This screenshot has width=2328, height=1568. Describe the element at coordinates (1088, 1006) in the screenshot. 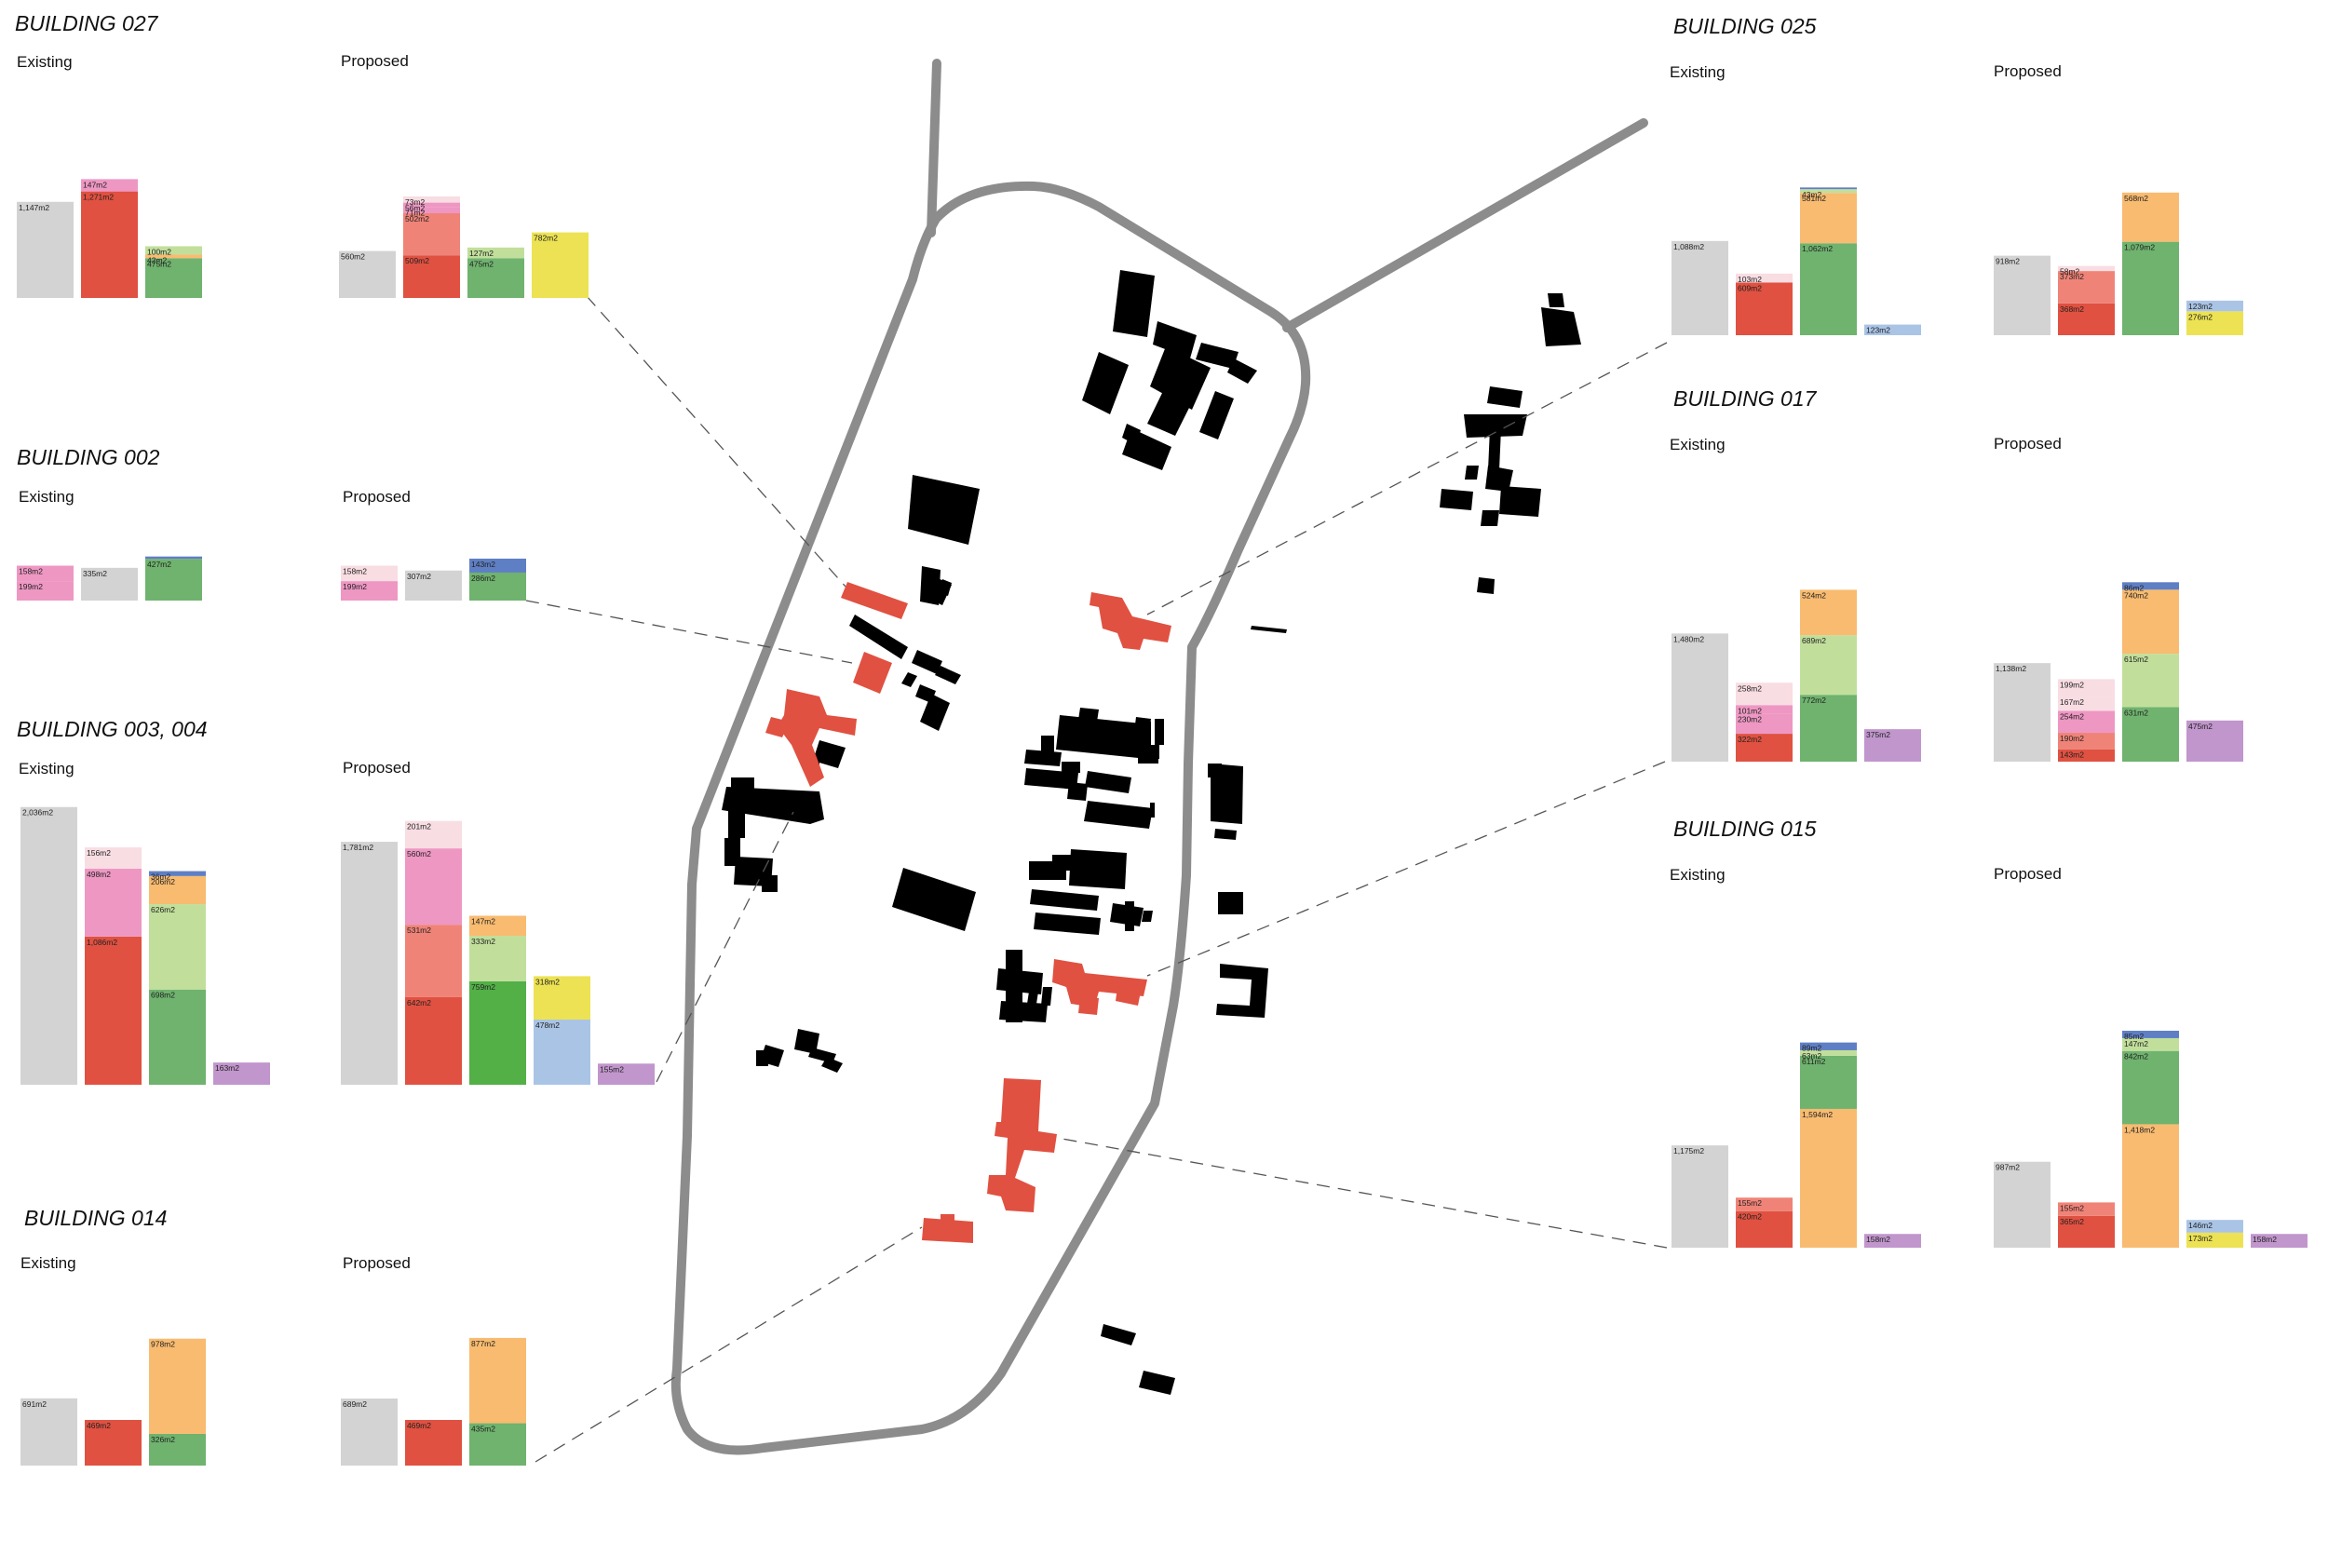

I see `highlight-building-017-wing` at that location.